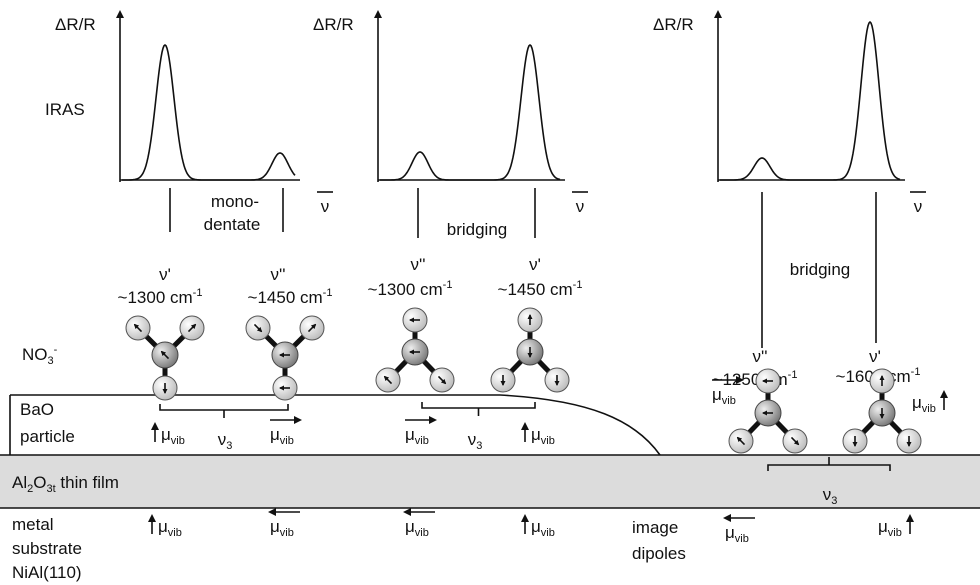 This screenshot has height=585, width=980. What do you see at coordinates (285, 297) in the screenshot?
I see `wavenumber-part: ~1450 cm` at bounding box center [285, 297].